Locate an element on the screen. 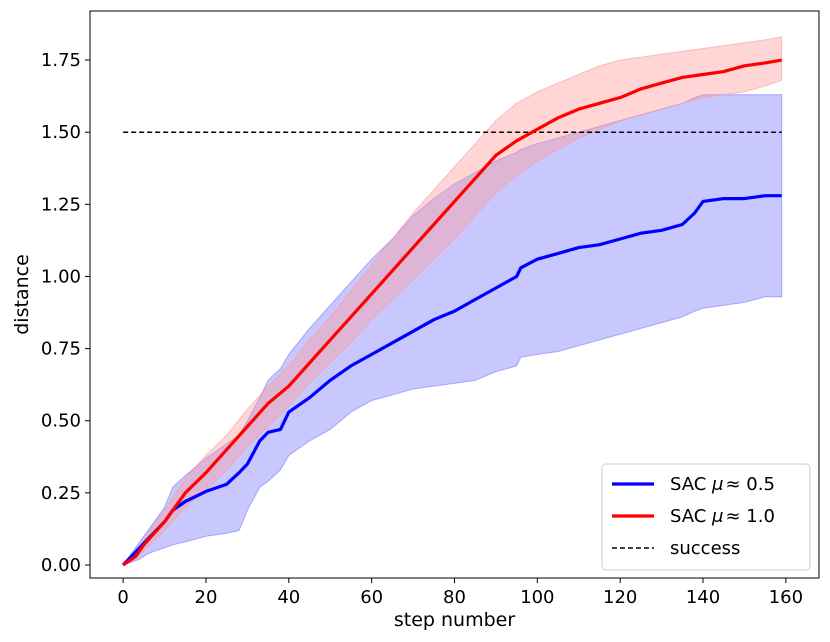  y-tick-label: 0.75 is located at coordinates (61, 349).